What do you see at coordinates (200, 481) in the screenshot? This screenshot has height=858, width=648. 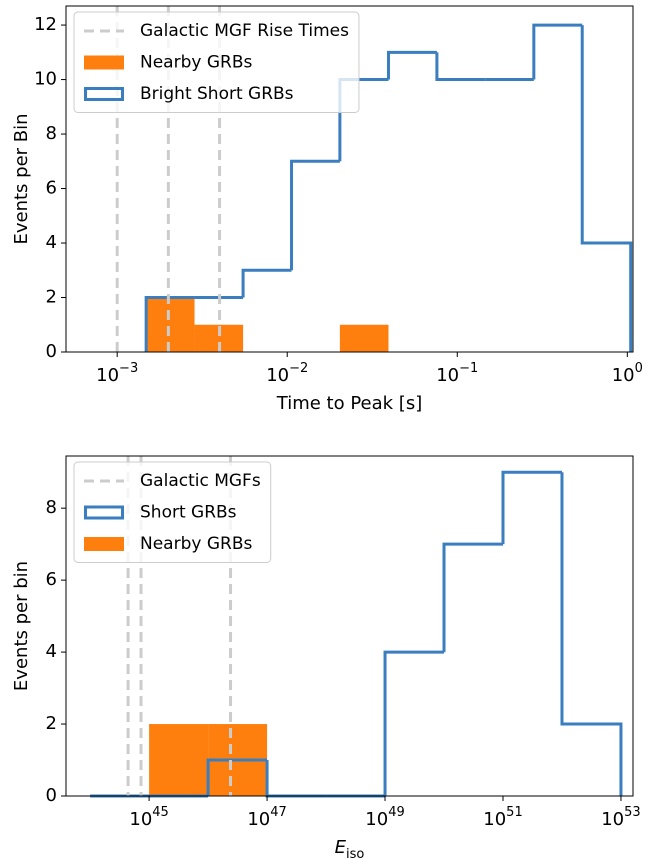 I see `legend-label: Galactic MGFs` at bounding box center [200, 481].